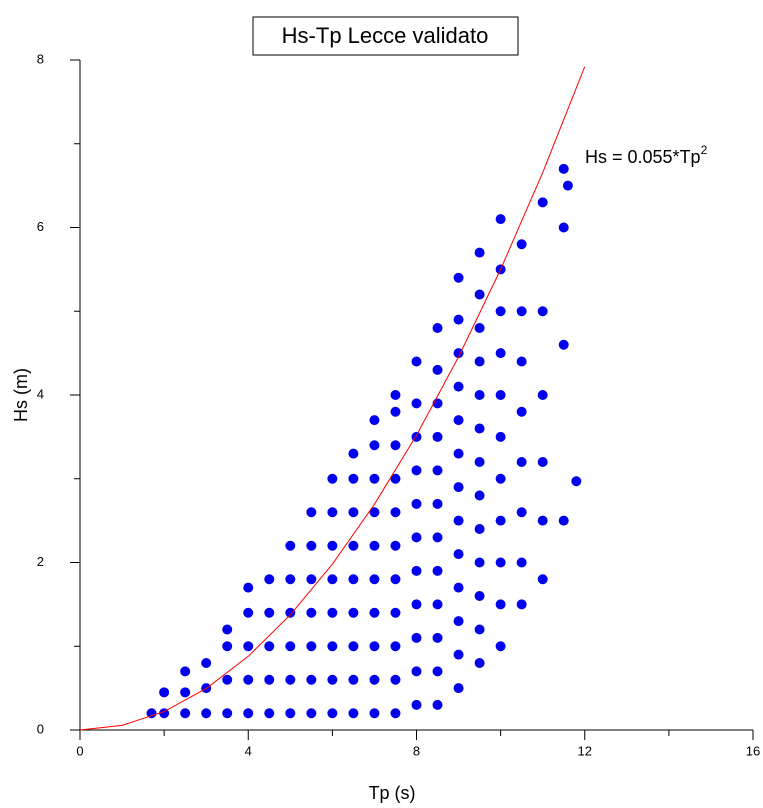 The height and width of the screenshot is (808, 763). Describe the element at coordinates (643, 157) in the screenshot. I see `annotation-text: Hs = 0.055*Tp` at that location.